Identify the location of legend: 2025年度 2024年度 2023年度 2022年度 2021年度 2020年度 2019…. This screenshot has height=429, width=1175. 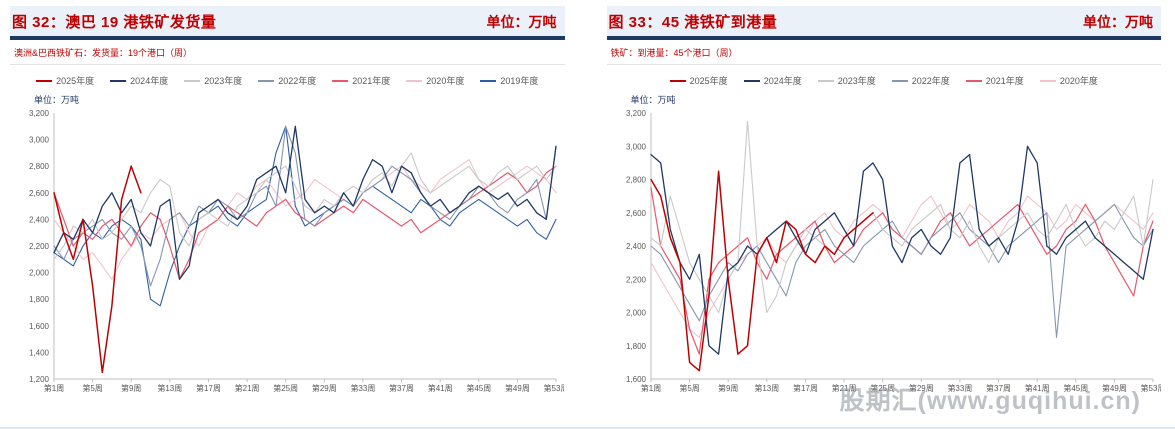
(287, 77).